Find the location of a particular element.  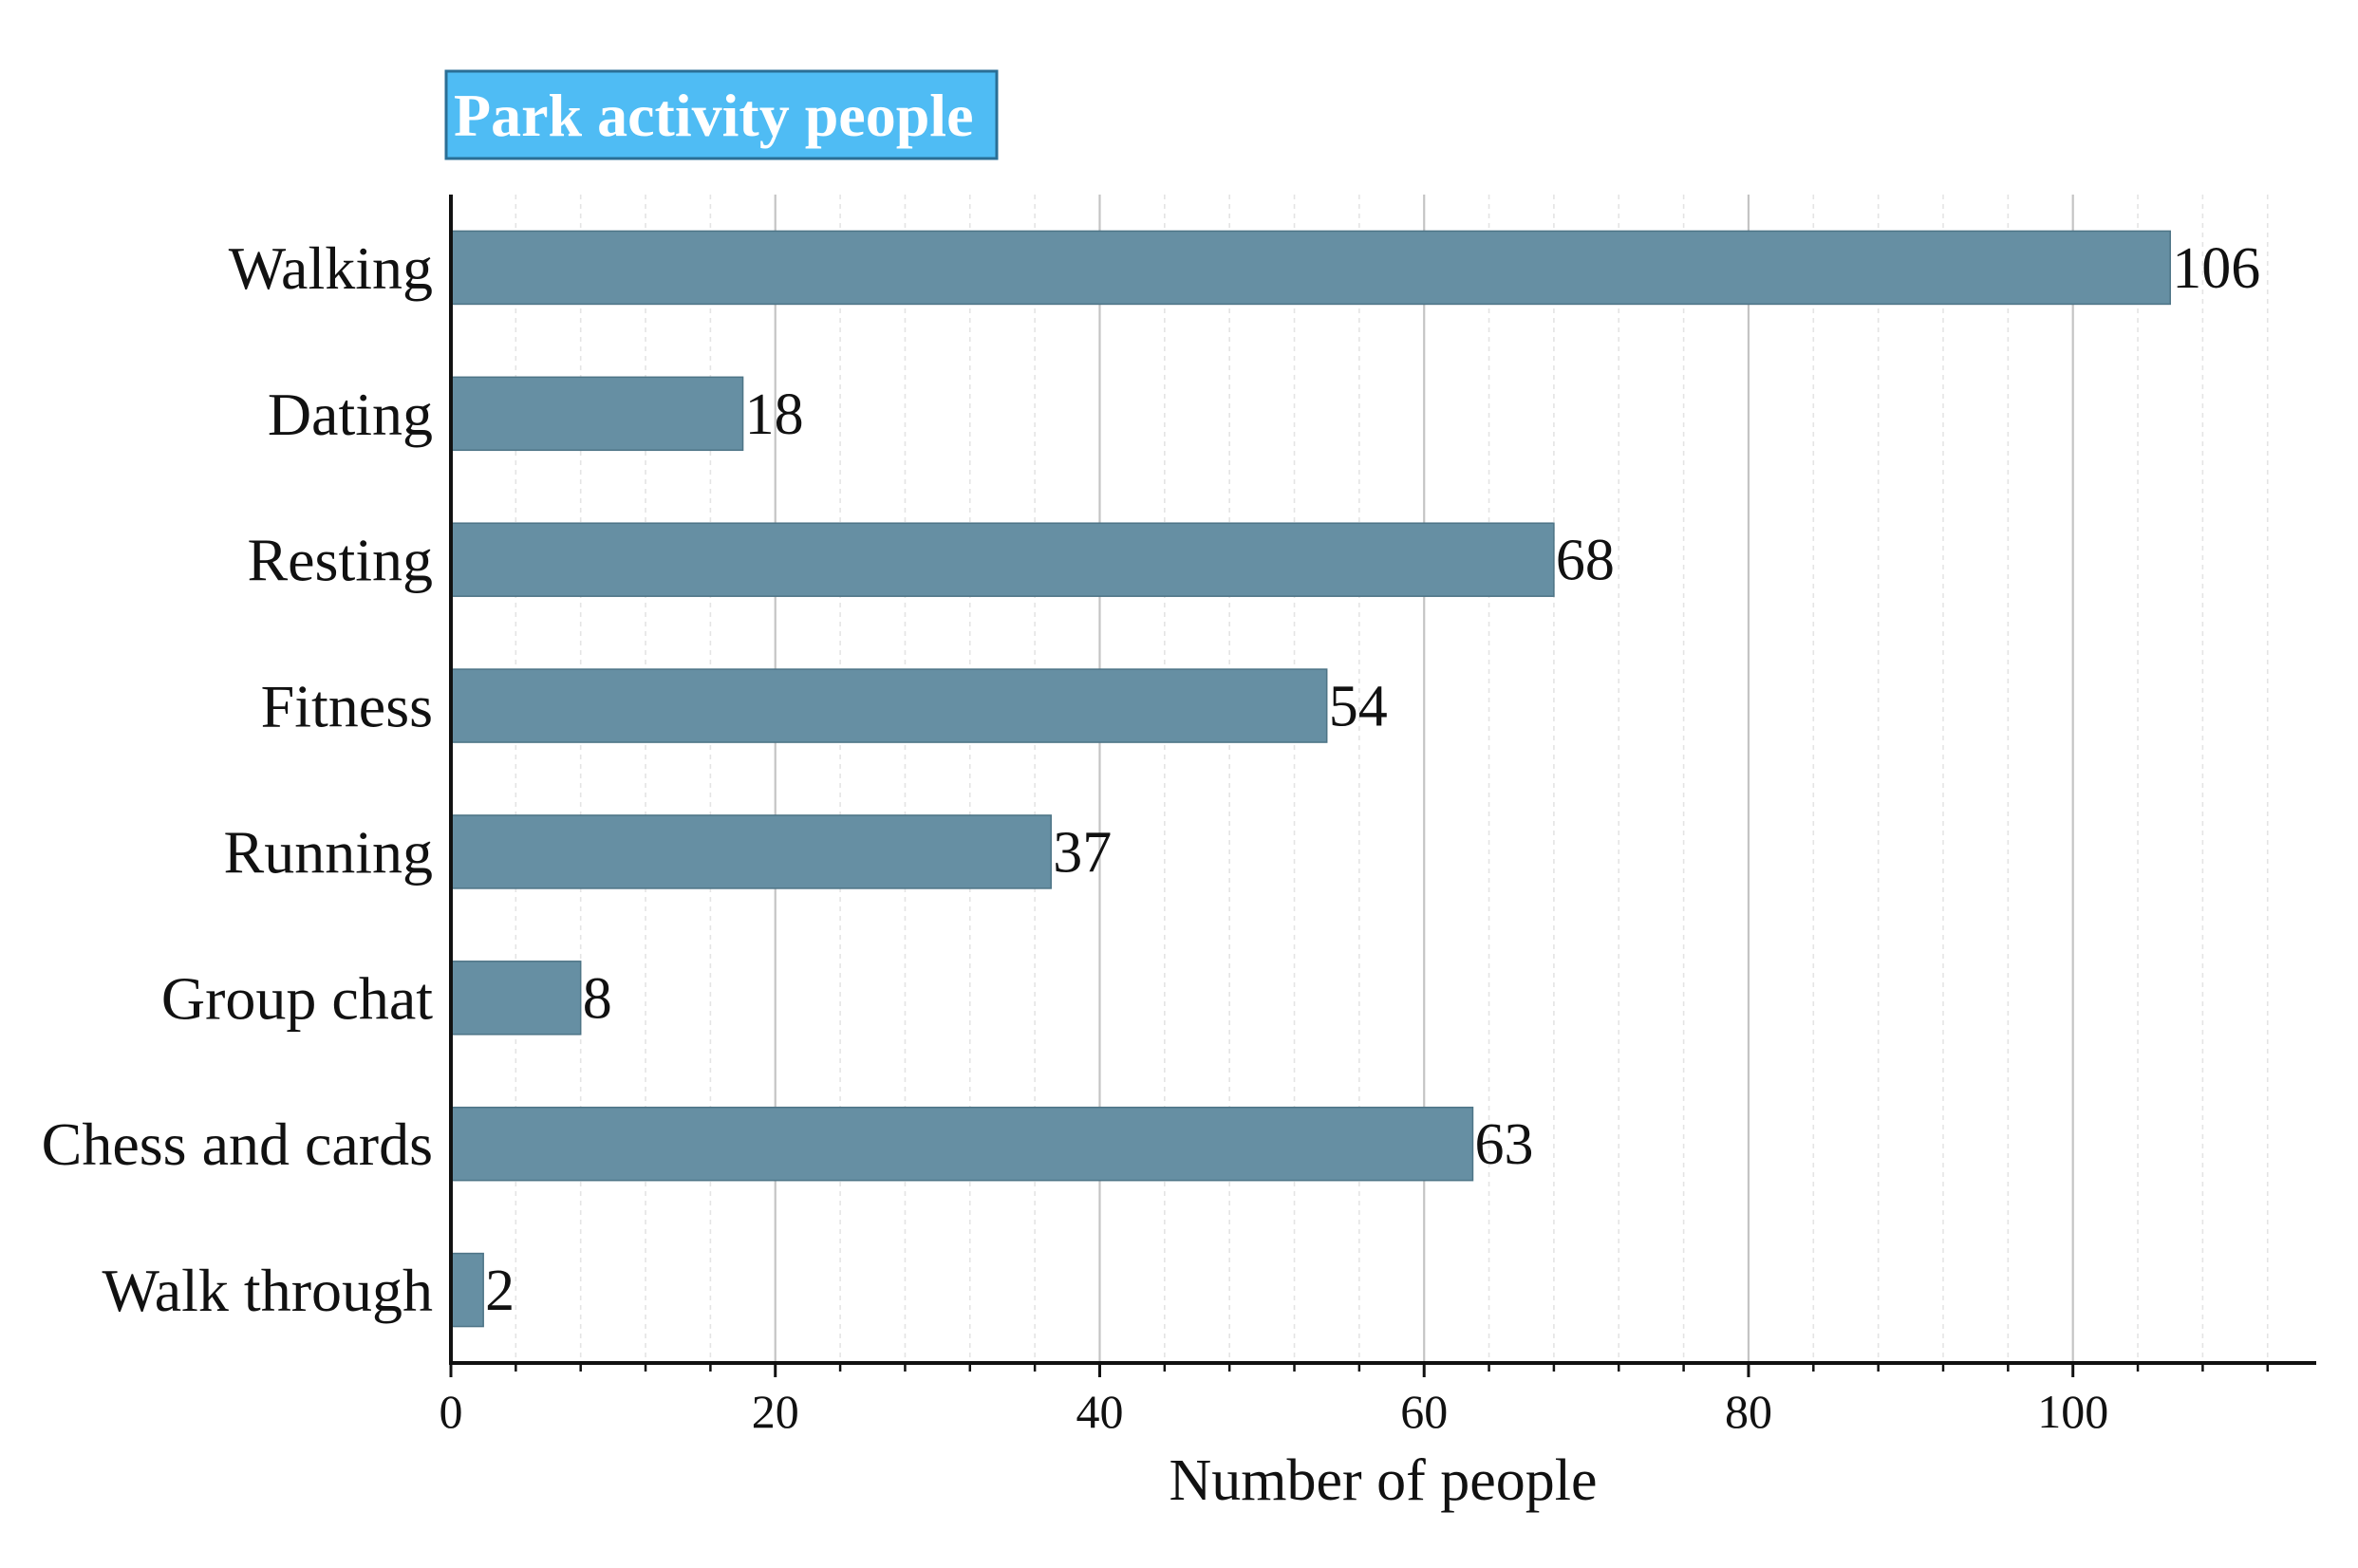

y-category-label: Resting is located at coordinates (340, 561).